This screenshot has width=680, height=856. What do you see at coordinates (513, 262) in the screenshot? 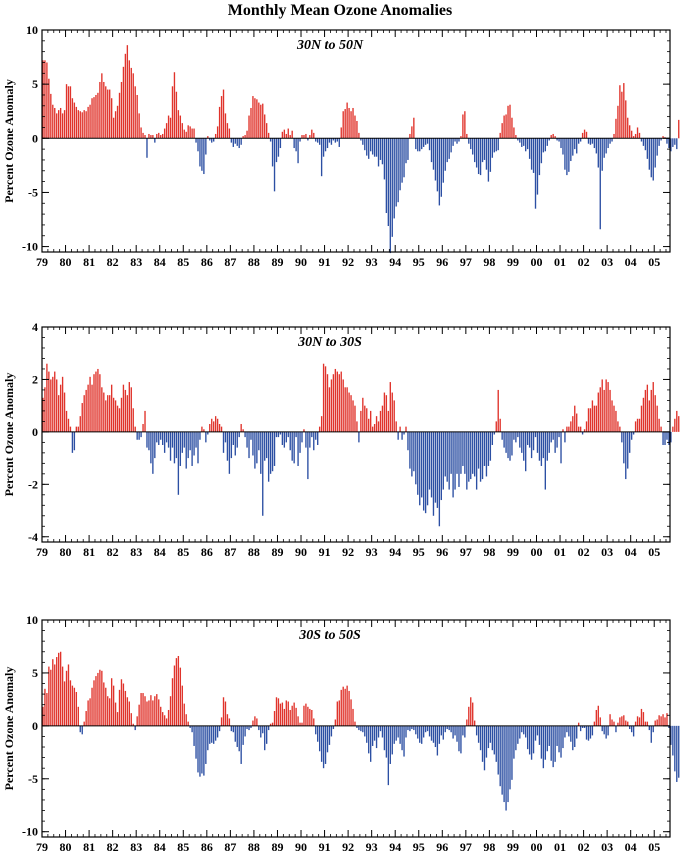
I see `x-tick-label: 99` at bounding box center [513, 262].